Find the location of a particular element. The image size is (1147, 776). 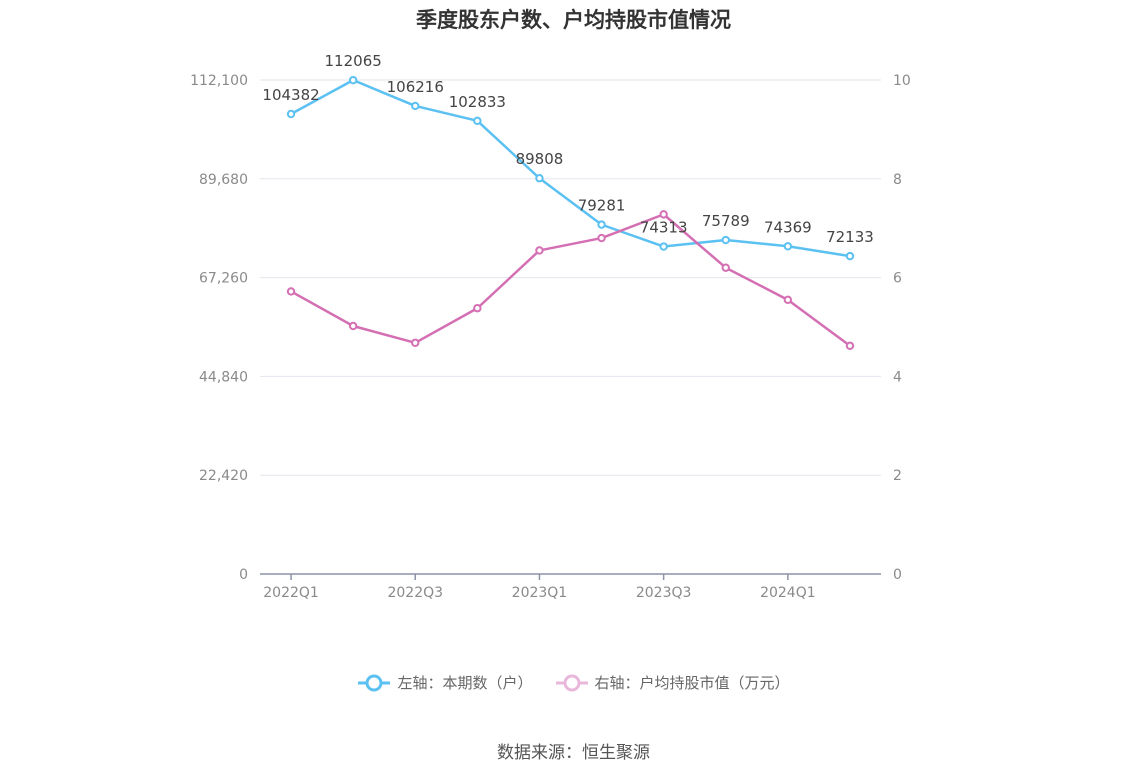

data-label: 89808 is located at coordinates (540, 159).